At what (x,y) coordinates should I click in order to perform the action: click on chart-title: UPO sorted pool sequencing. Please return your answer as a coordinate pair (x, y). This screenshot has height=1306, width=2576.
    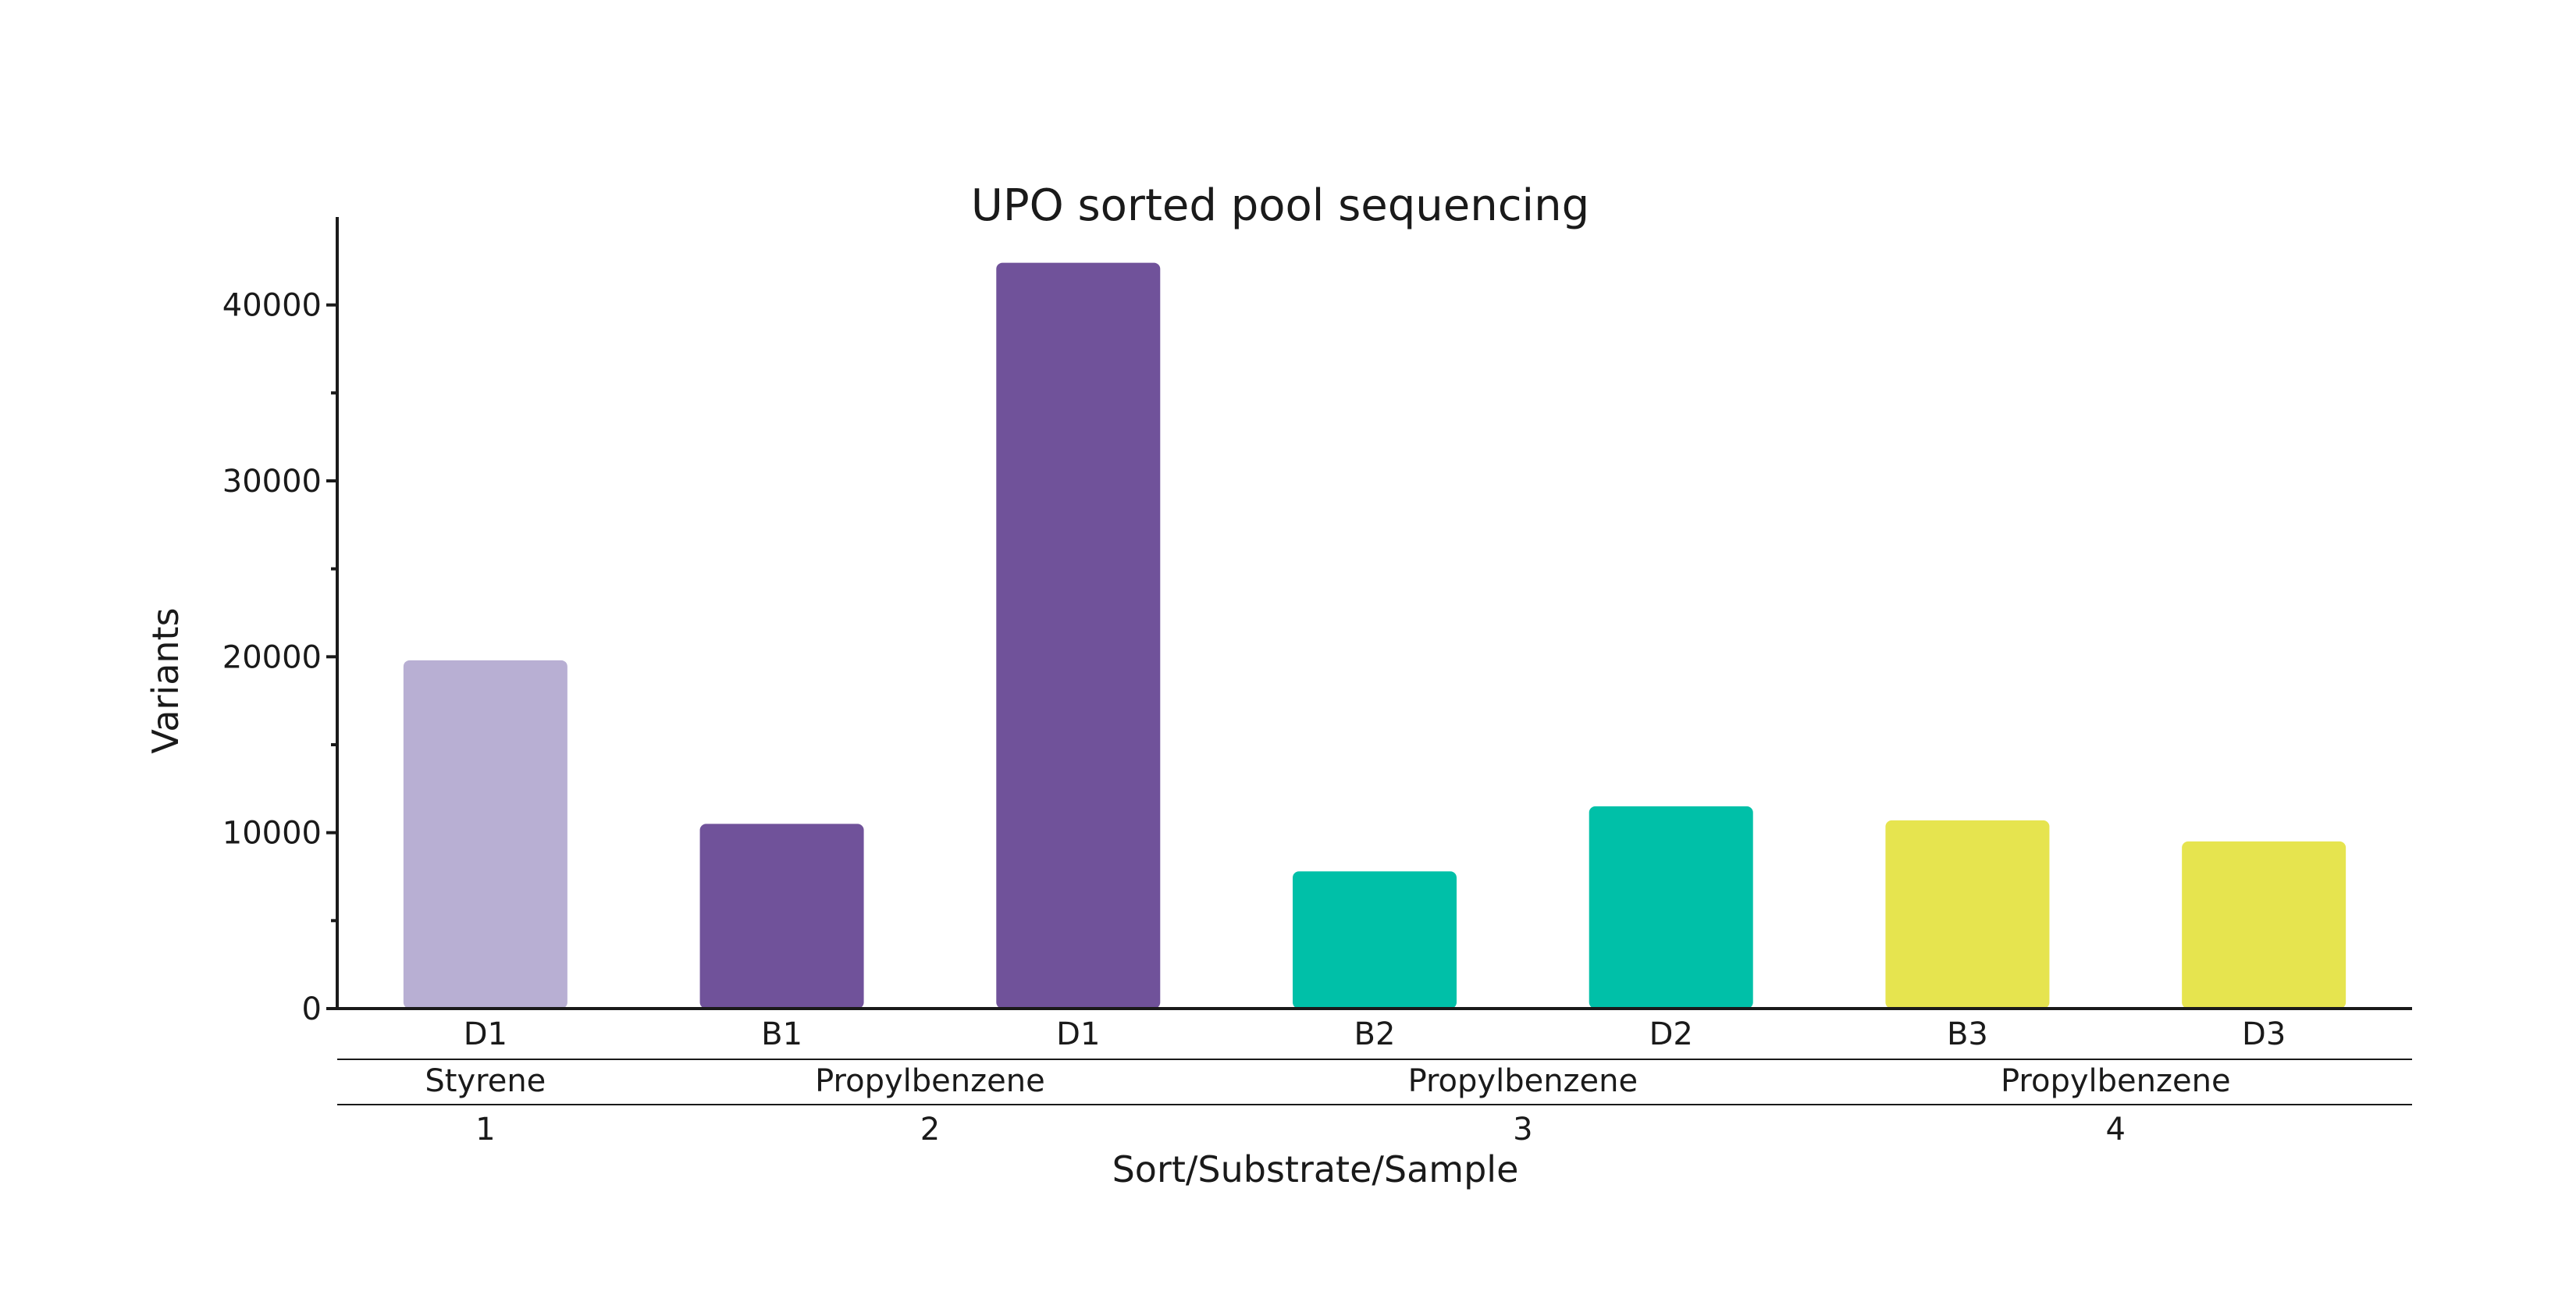
    Looking at the image, I should click on (1280, 205).